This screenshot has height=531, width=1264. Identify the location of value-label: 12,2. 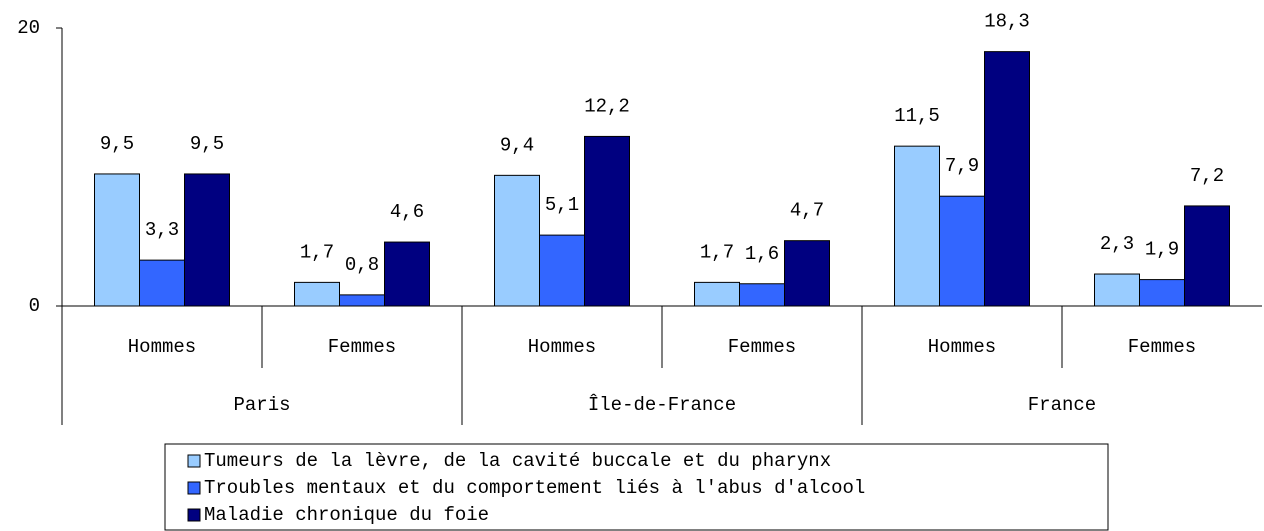
(607, 106).